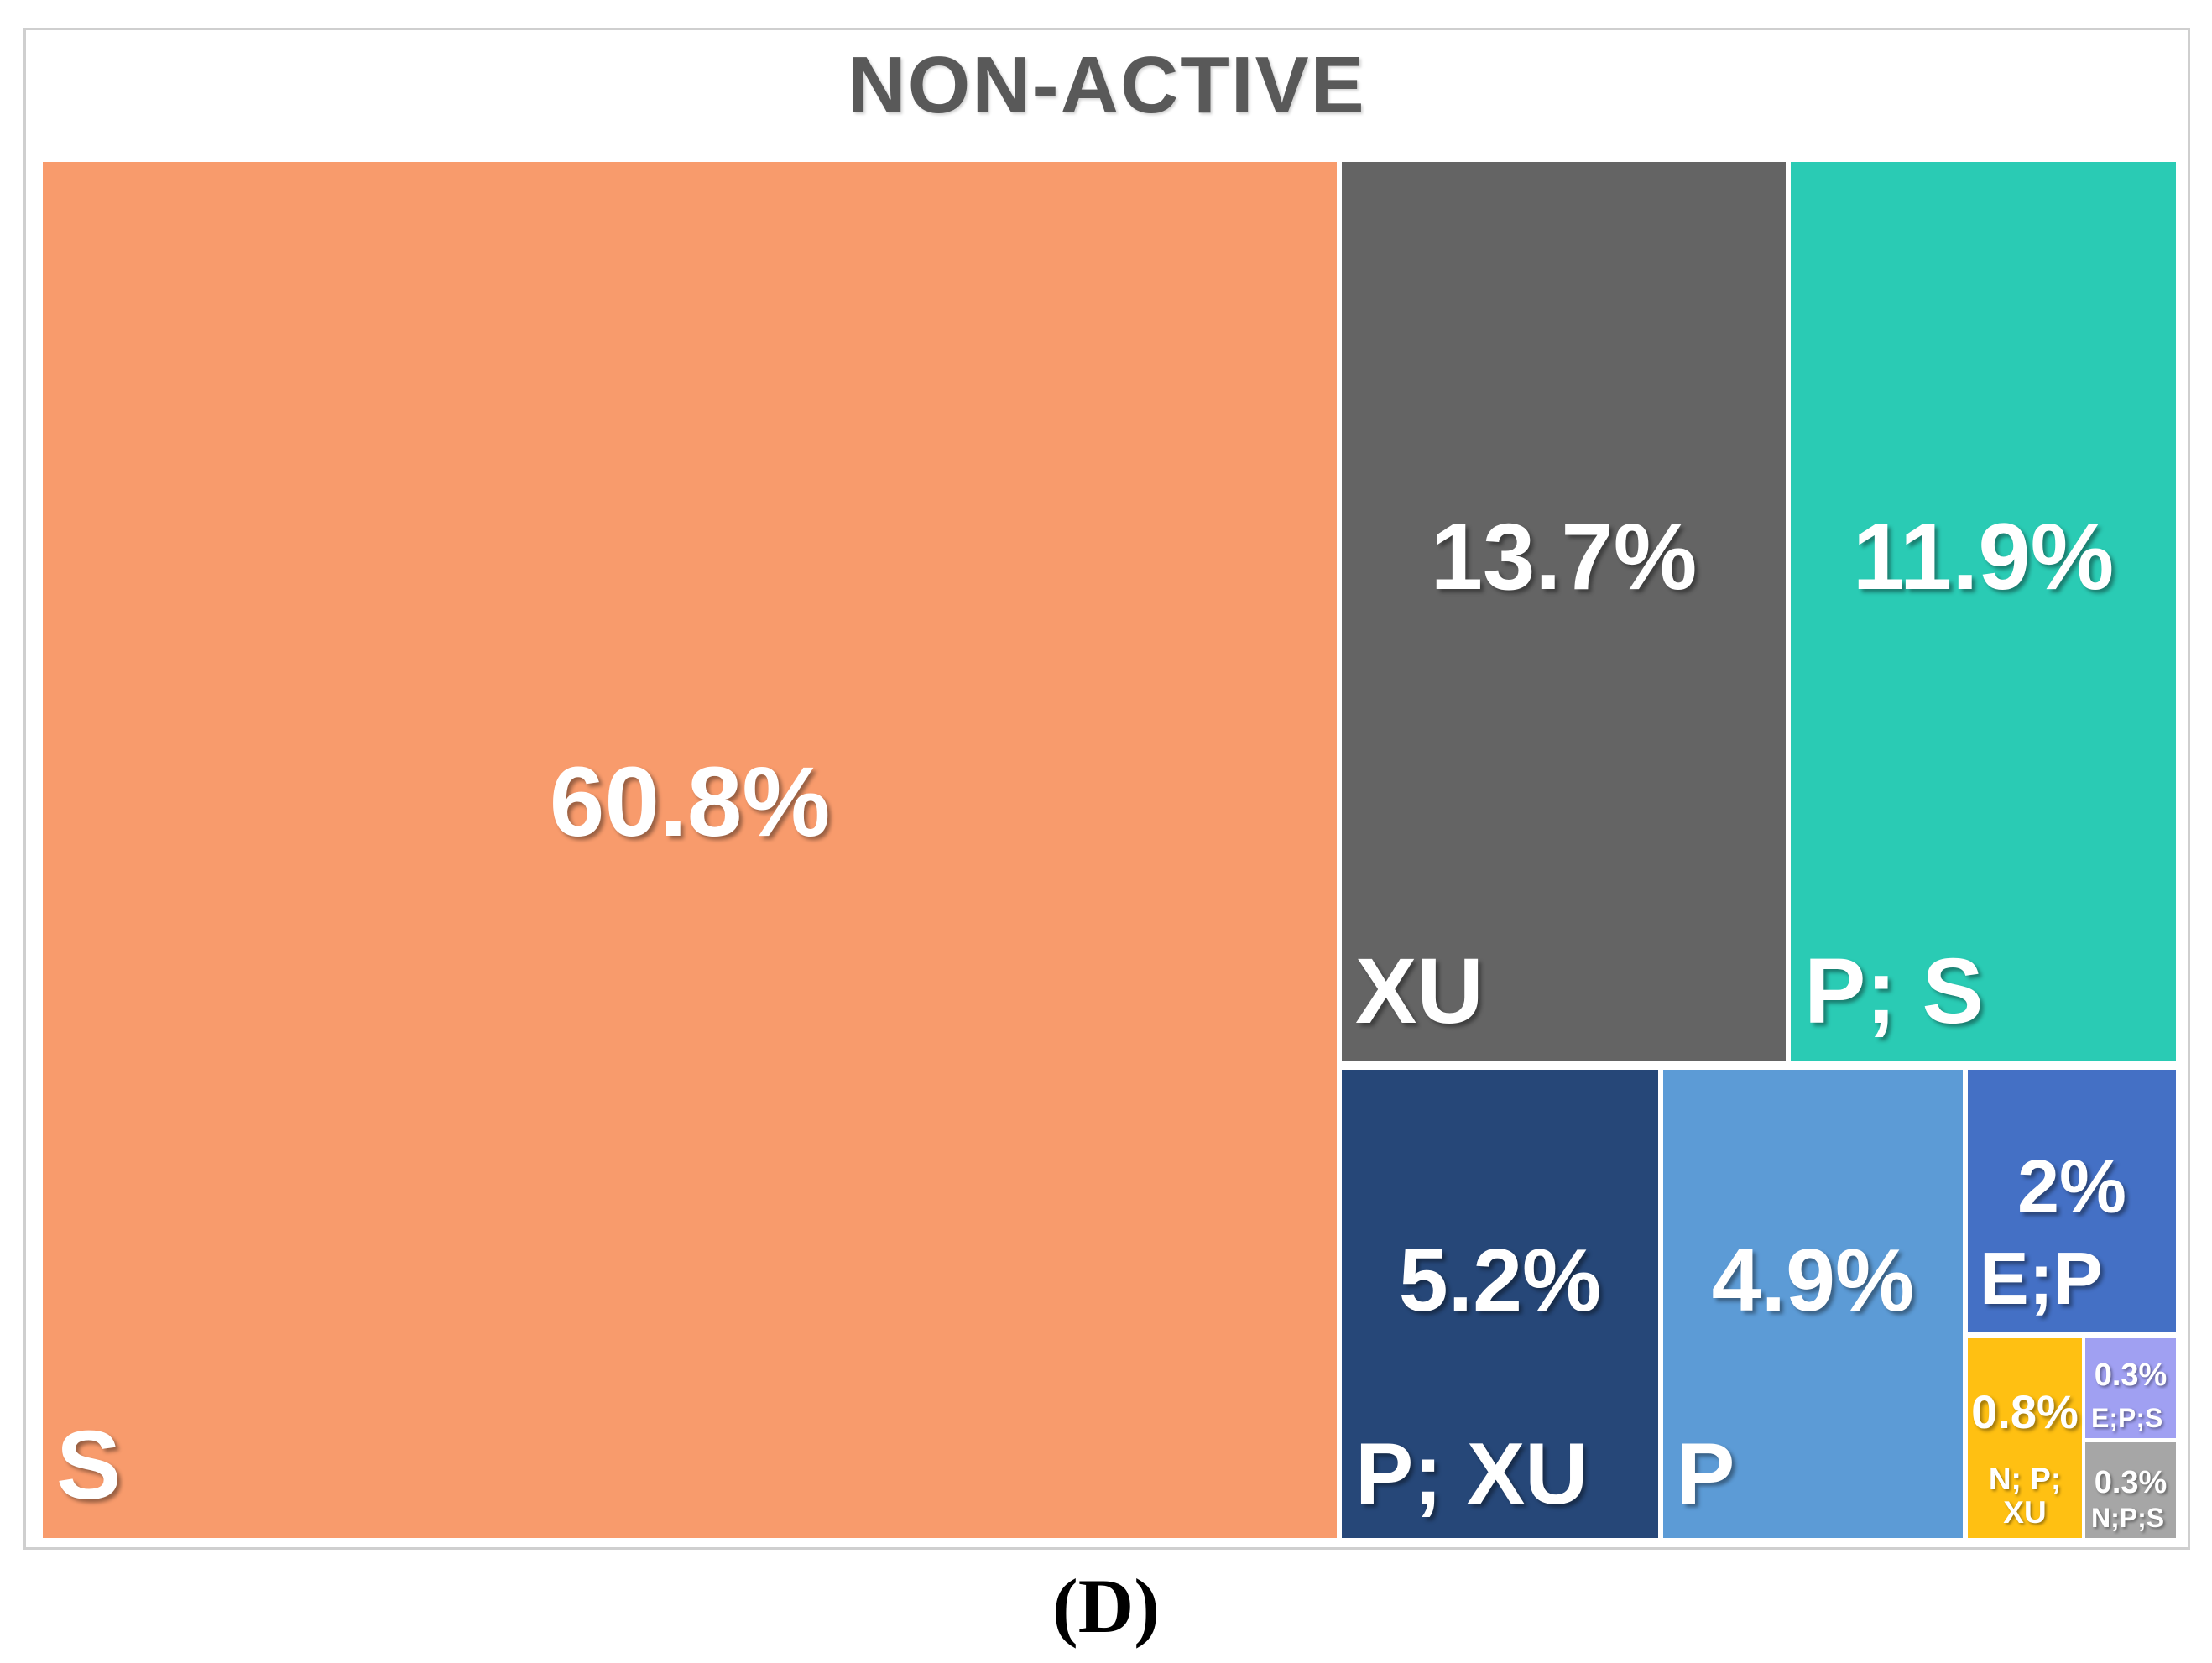  What do you see at coordinates (1107, 85) in the screenshot?
I see `chart-title: NON-ACTIVE` at bounding box center [1107, 85].